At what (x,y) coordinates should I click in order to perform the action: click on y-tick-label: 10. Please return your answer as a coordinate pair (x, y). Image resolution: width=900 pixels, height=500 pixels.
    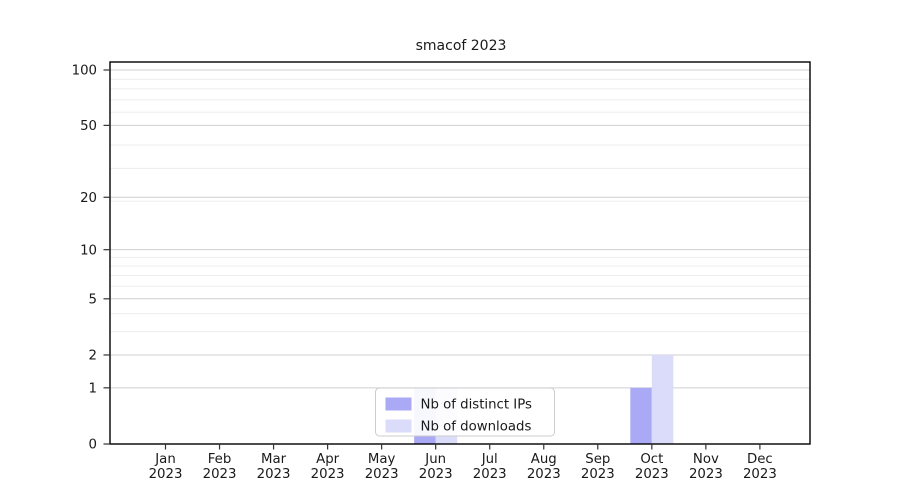
    Looking at the image, I should click on (88, 250).